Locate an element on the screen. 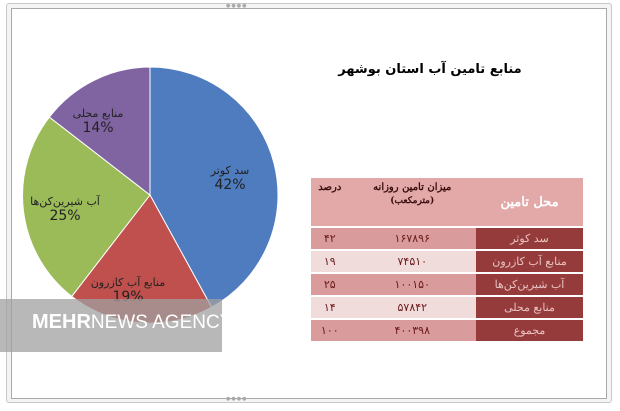  header-amount-unit: (مترمکعب) is located at coordinates (412, 201).